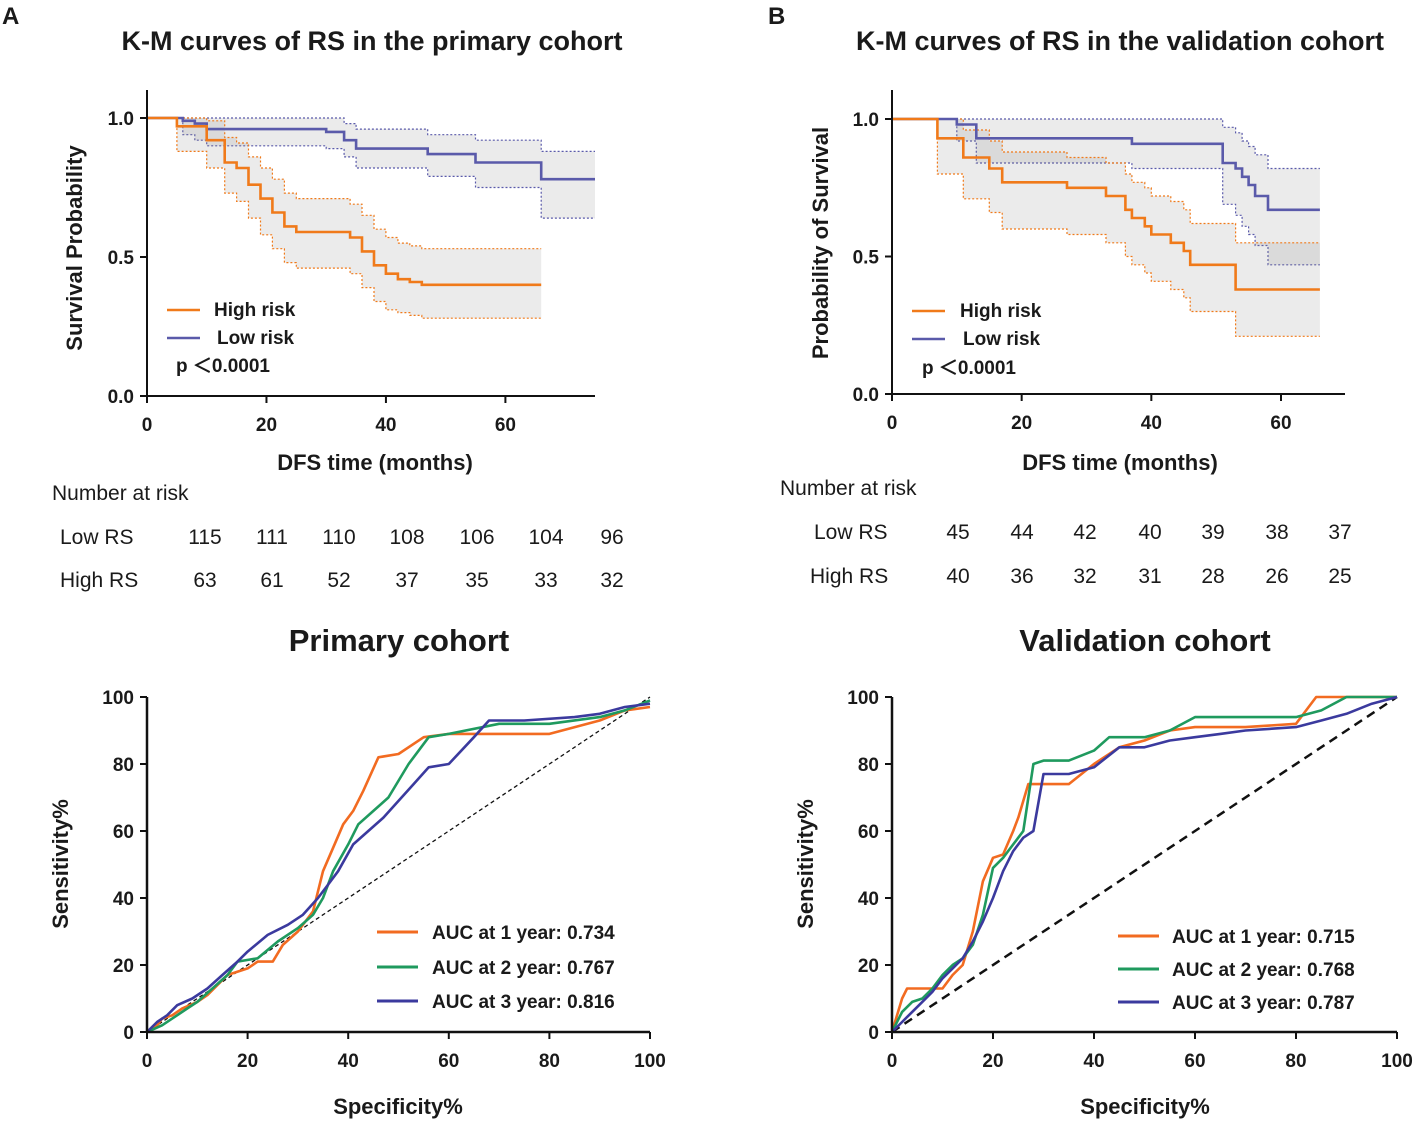  What do you see at coordinates (1021, 576) in the screenshot?
I see `risk-value: 36` at bounding box center [1021, 576].